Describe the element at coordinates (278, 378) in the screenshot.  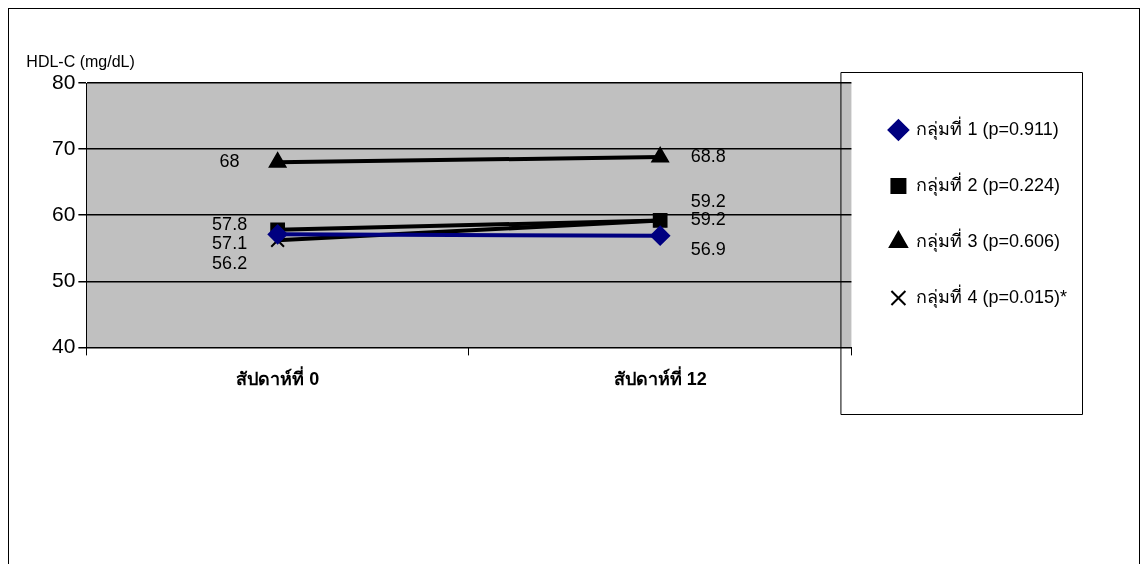
I see `x-tick-label: สัปดาห์ที่ 0` at that location.